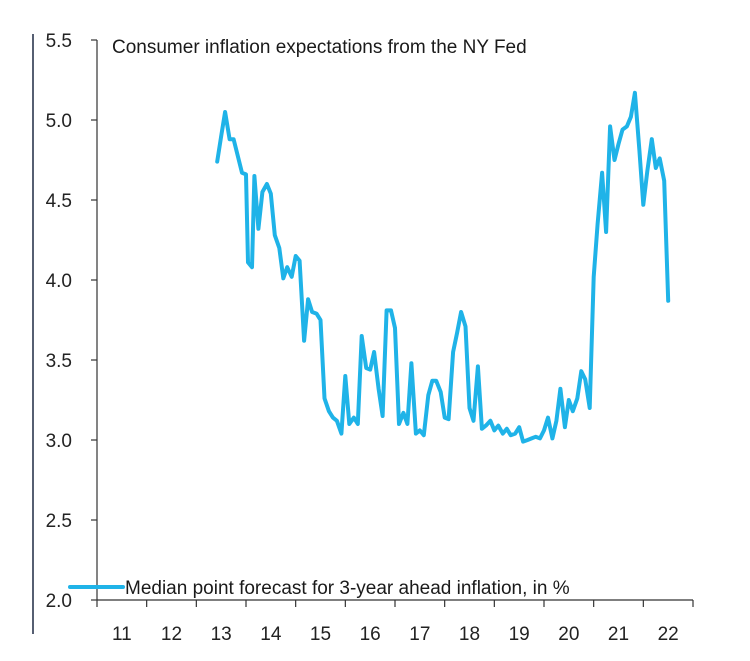 The width and height of the screenshot is (750, 661). Describe the element at coordinates (59, 441) in the screenshot. I see `y-tick-label: 3.0` at that location.